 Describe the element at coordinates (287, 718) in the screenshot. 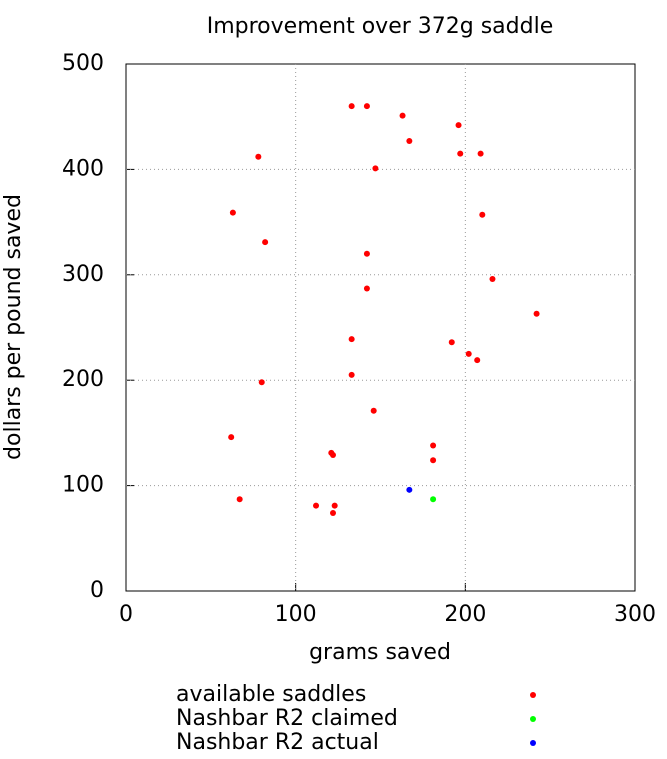

I see `legend-label: Nashbar R2 claimed` at that location.